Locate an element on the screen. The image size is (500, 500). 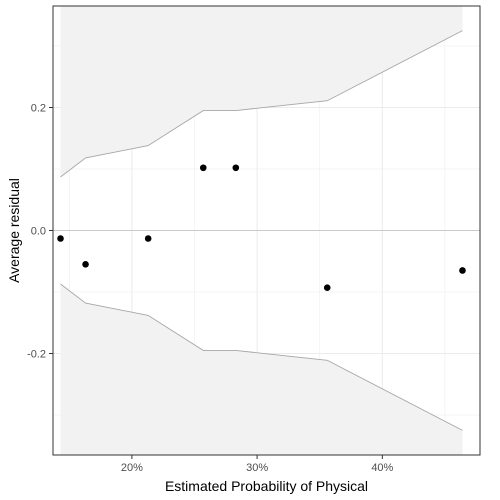
x-tick-label: 40% is located at coordinates (382, 468).